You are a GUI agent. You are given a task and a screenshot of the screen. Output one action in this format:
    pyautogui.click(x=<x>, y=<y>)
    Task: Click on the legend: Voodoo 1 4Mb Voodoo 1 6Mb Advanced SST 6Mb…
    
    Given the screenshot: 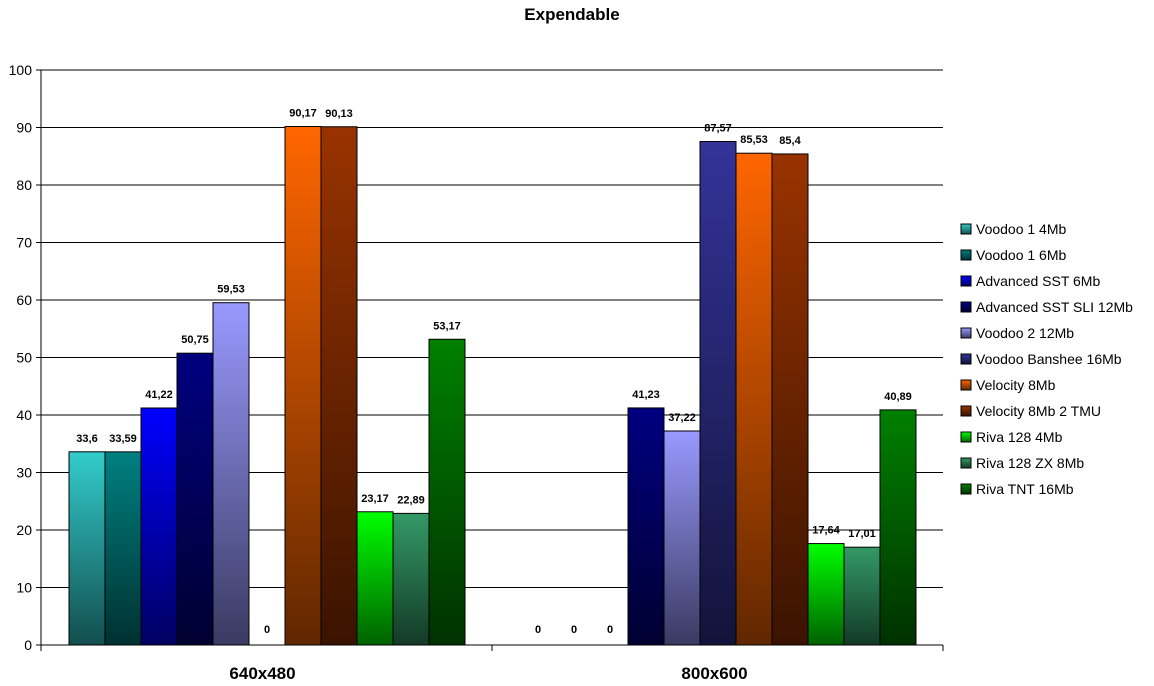 What is the action you would take?
    pyautogui.click(x=1046, y=359)
    